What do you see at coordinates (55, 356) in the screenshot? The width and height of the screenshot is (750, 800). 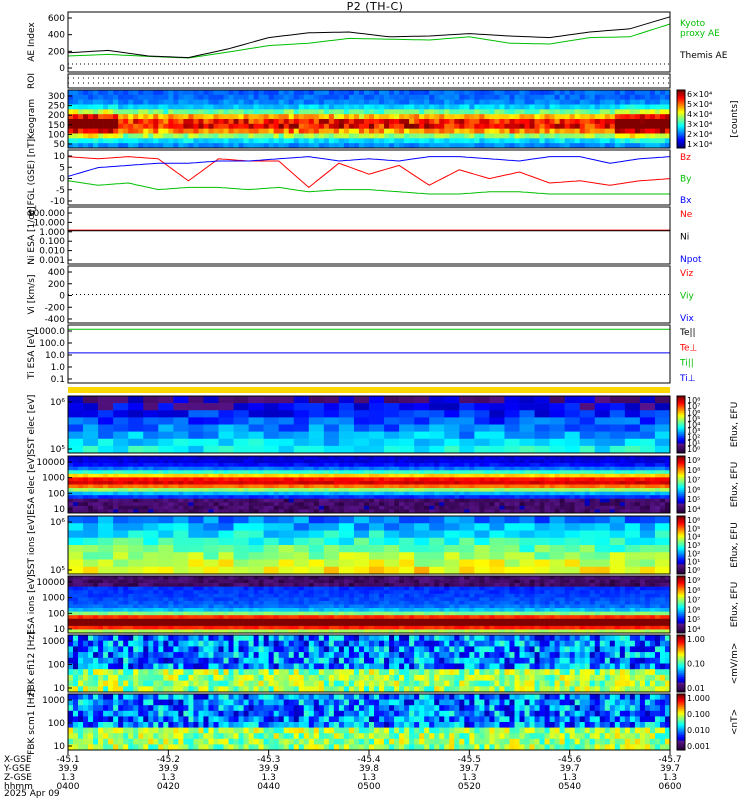 I see `ytick-temperature-2: 10.0` at bounding box center [55, 356].